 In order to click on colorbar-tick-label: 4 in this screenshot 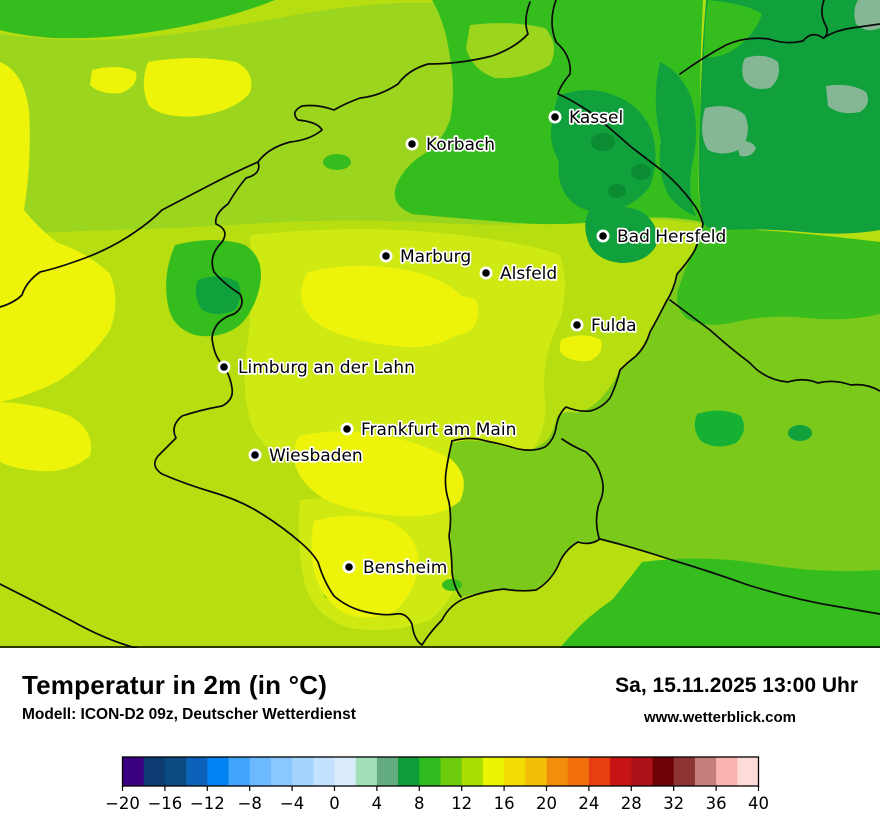, I will do `click(377, 803)`.